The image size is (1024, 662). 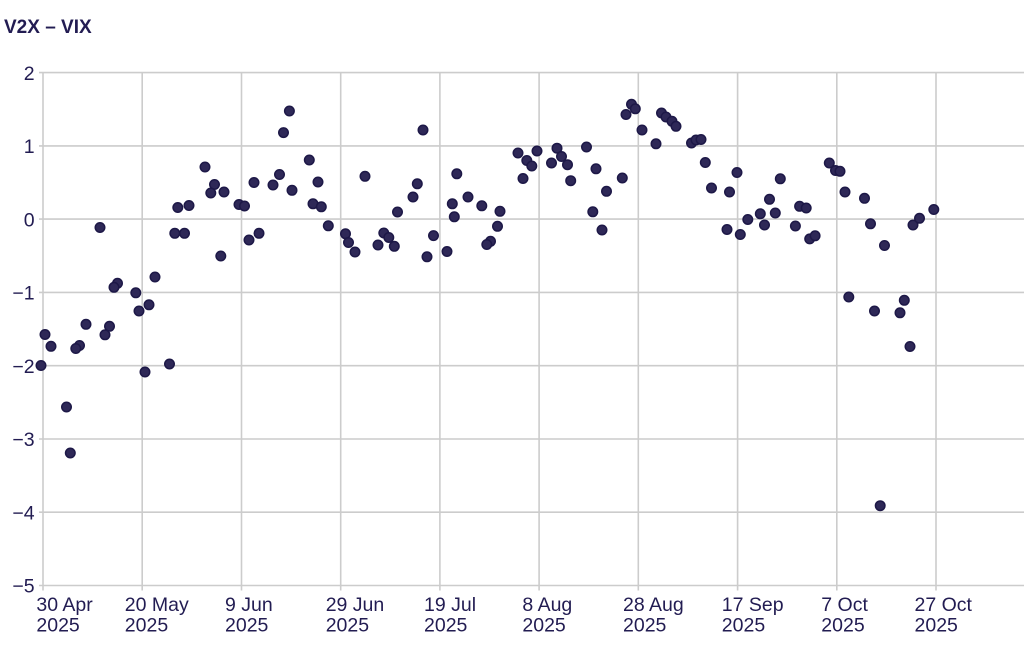 I want to click on svg-text: 27 Oct, so click(x=944, y=605).